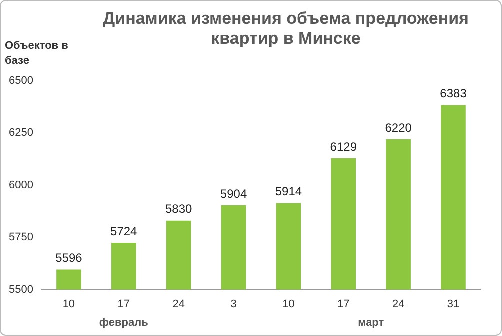 The image size is (502, 336). Describe the element at coordinates (344, 147) in the screenshot. I see `data-label: 6129` at that location.